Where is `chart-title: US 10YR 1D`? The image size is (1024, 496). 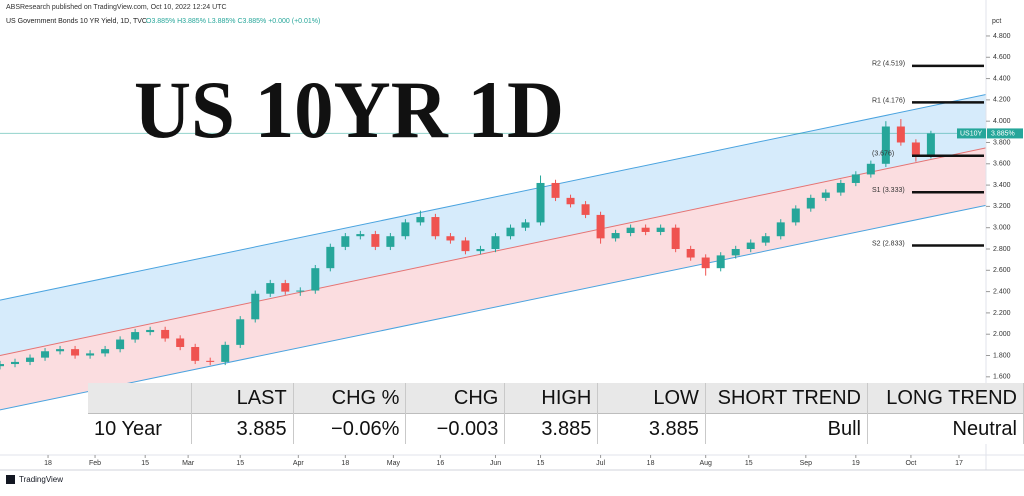
chart-title: US 10YR 1D is located at coordinates (349, 109).